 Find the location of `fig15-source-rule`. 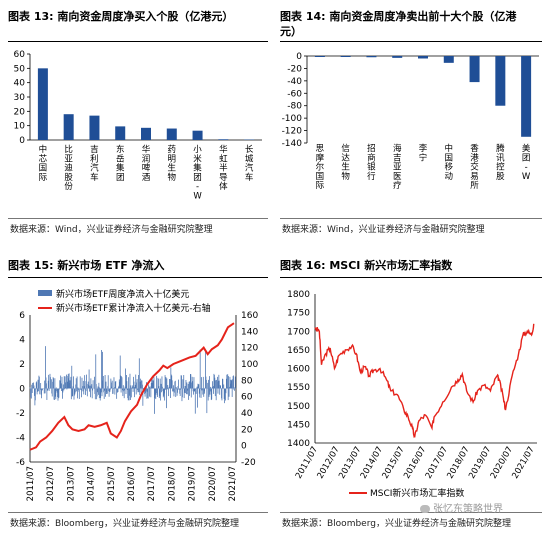

fig15-source-rule is located at coordinates (138, 512).